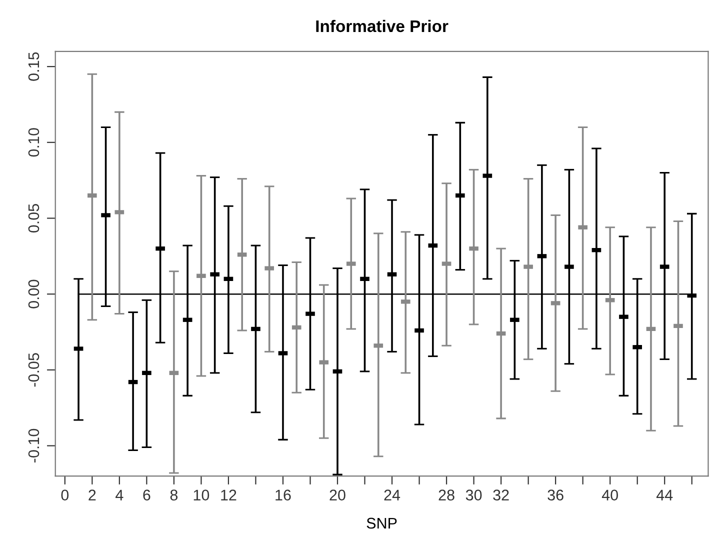 This screenshot has height=541, width=719. Describe the element at coordinates (34, 218) in the screenshot. I see `y-tick-label: 0.05` at that location.